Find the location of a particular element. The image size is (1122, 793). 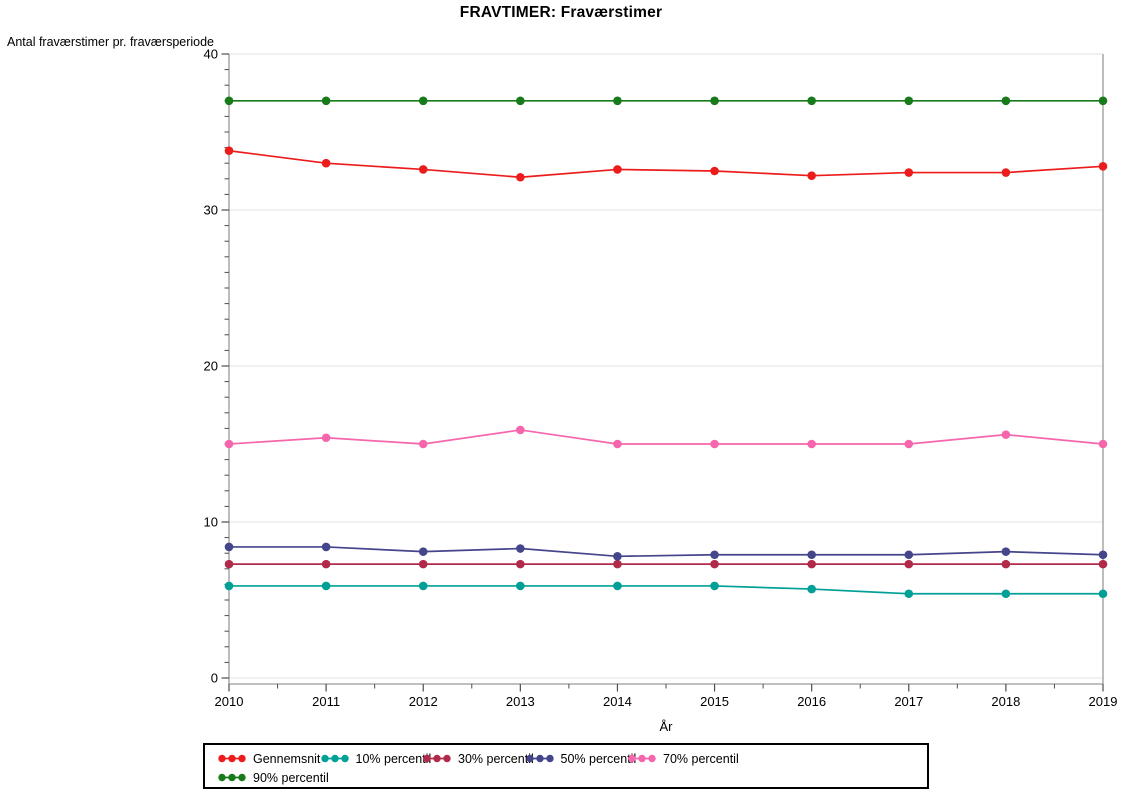

legend-item: Gennemsnit is located at coordinates (269, 759).